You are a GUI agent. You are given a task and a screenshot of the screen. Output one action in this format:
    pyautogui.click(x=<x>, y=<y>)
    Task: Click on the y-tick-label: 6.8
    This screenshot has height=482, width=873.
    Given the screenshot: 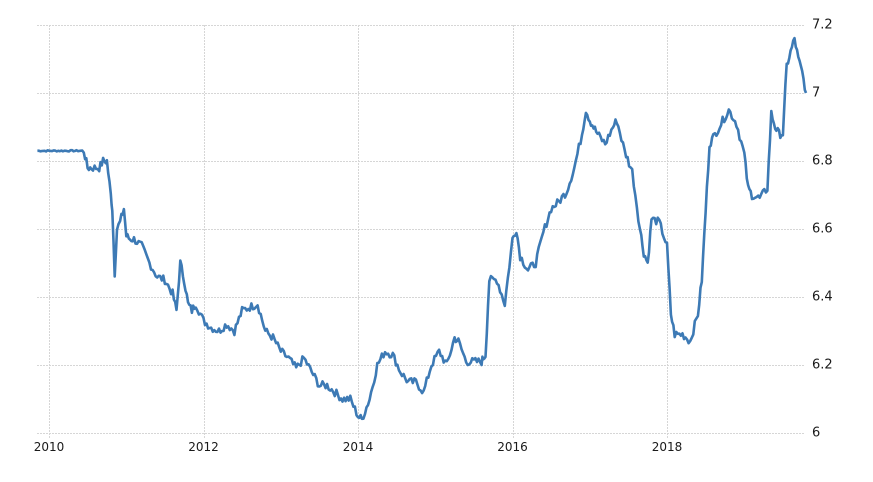 What is the action you would take?
    pyautogui.click(x=822, y=161)
    